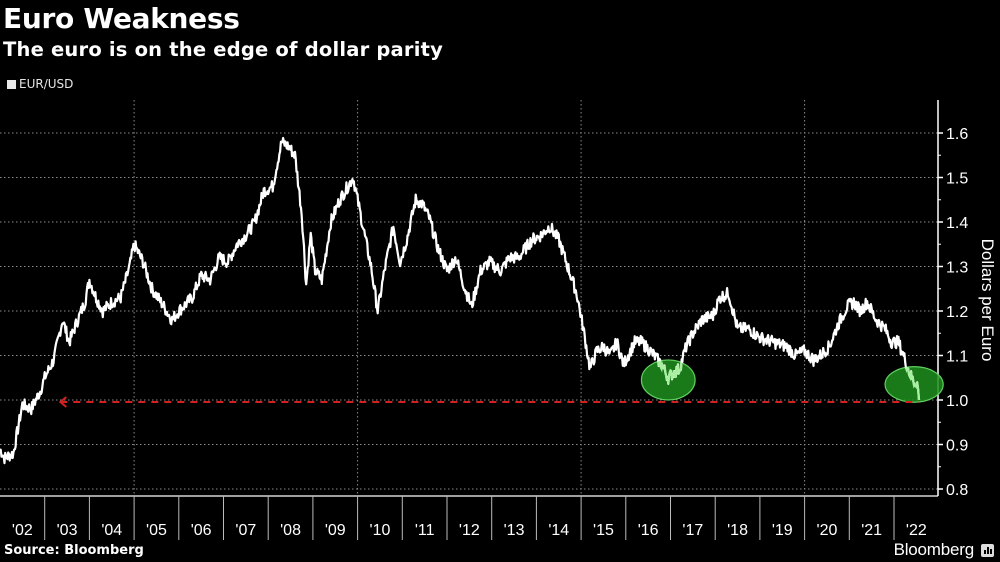 The width and height of the screenshot is (1000, 562). I want to click on x-tick-label: '02, so click(22, 530).